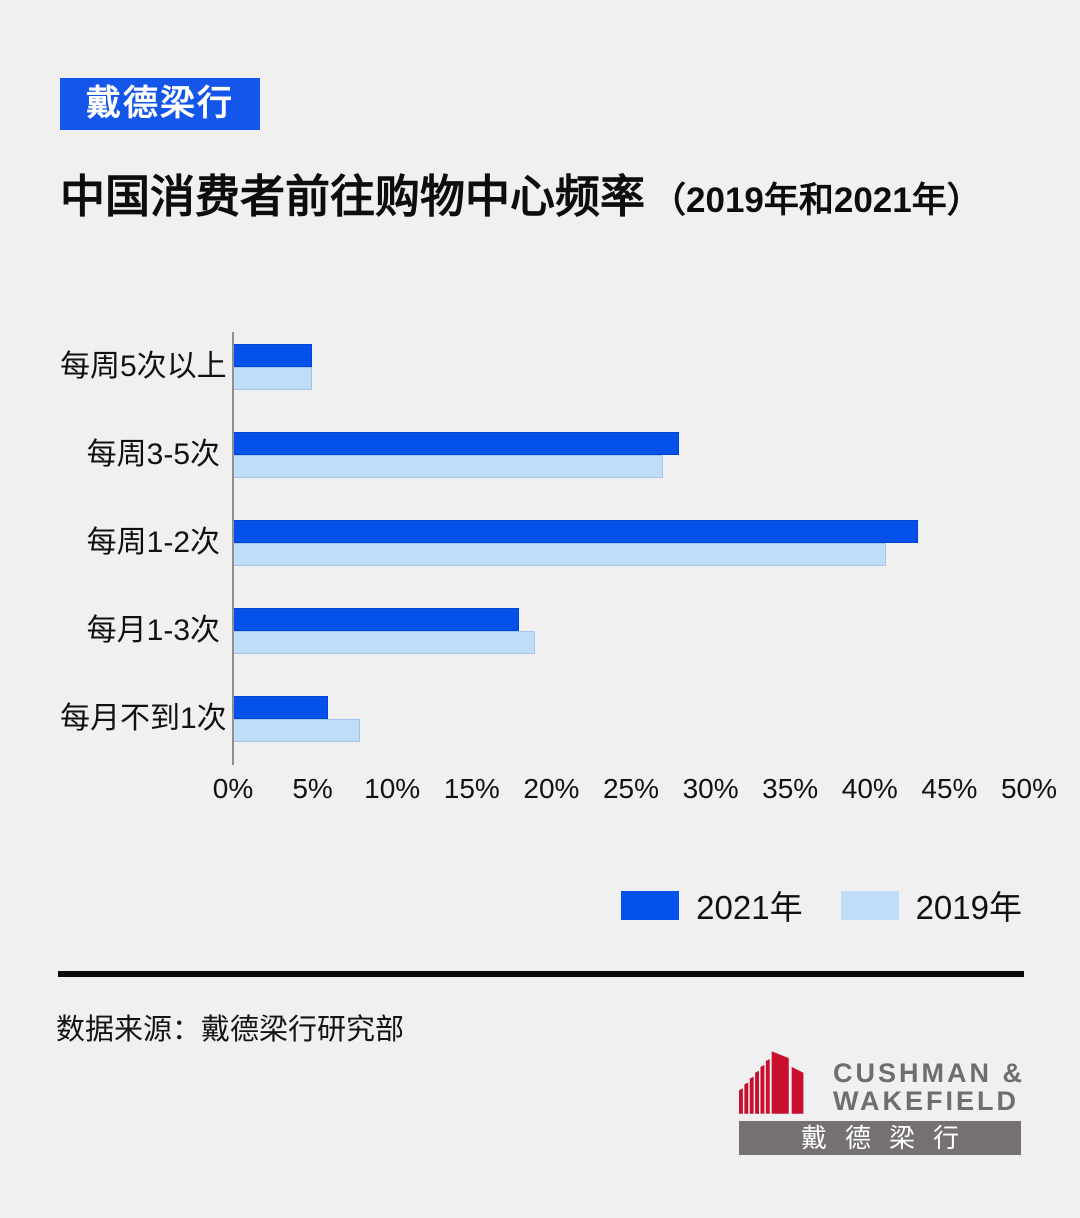 The height and width of the screenshot is (1218, 1080). Describe the element at coordinates (153, 542) in the screenshot. I see `category-label: 每周1-2次` at that location.